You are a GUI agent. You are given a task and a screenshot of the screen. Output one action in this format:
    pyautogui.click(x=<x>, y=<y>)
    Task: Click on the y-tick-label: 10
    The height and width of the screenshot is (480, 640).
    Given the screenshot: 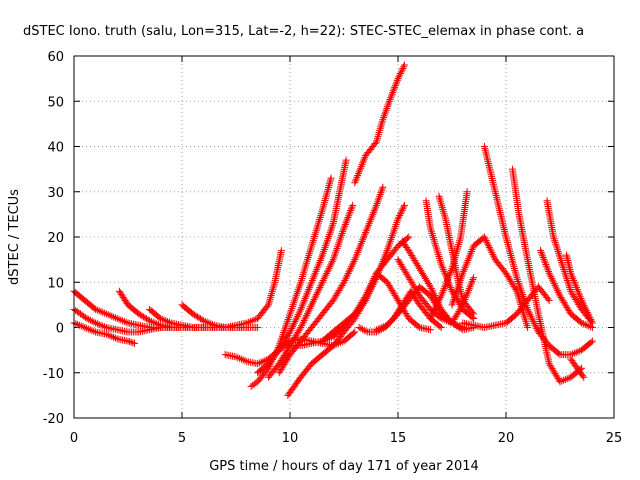 What is the action you would take?
    pyautogui.click(x=55, y=283)
    